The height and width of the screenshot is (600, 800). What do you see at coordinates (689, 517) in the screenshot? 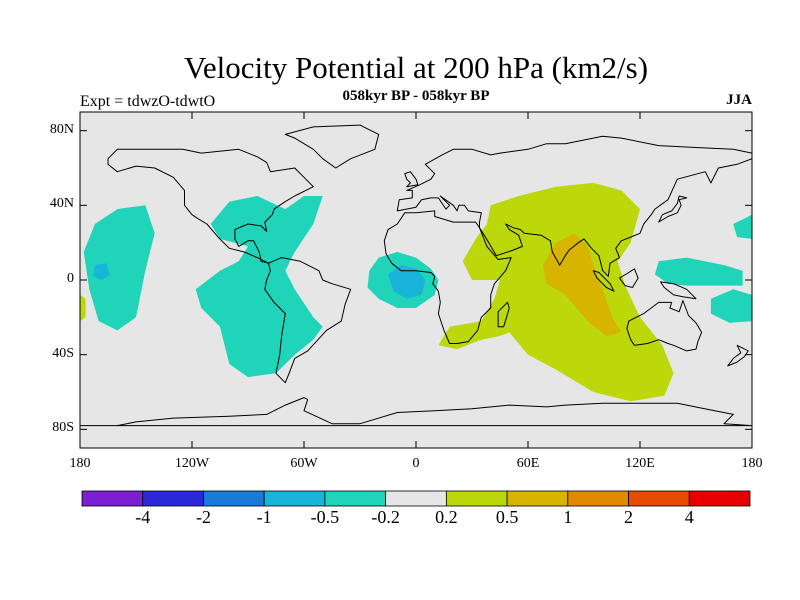
I see `colorbar-label: 4` at bounding box center [689, 517].